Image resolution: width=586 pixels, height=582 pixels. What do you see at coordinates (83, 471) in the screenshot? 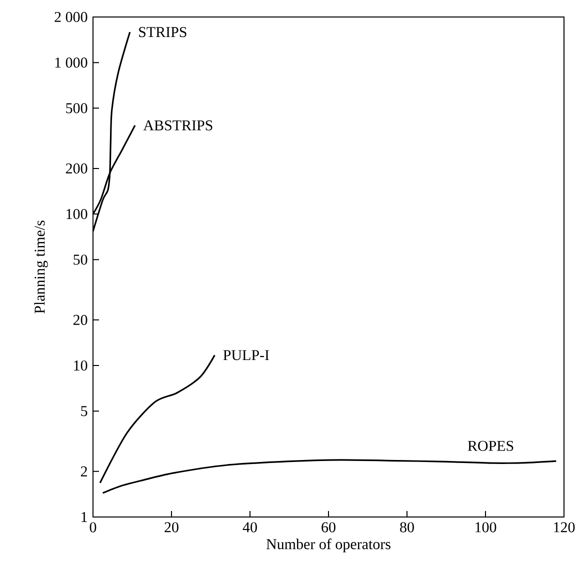
I see `y-tick-label: 2` at bounding box center [83, 471].